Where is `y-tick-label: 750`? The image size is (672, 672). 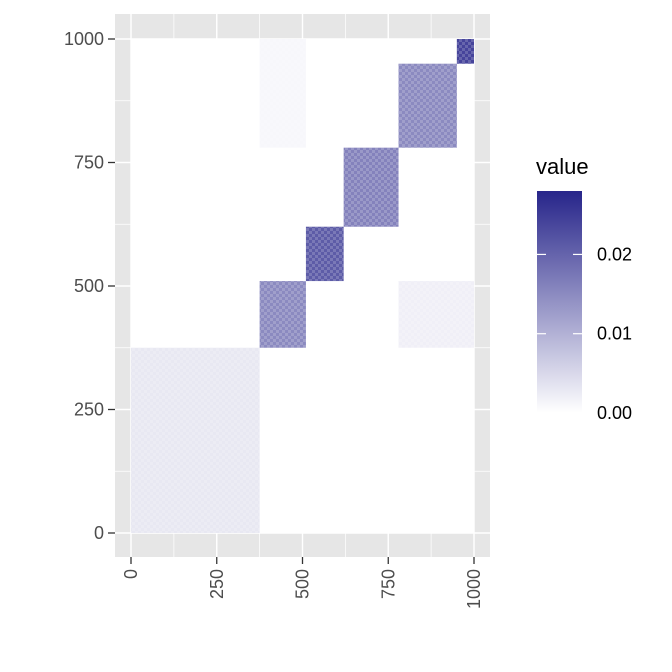
y-tick-label: 750 is located at coordinates (89, 163).